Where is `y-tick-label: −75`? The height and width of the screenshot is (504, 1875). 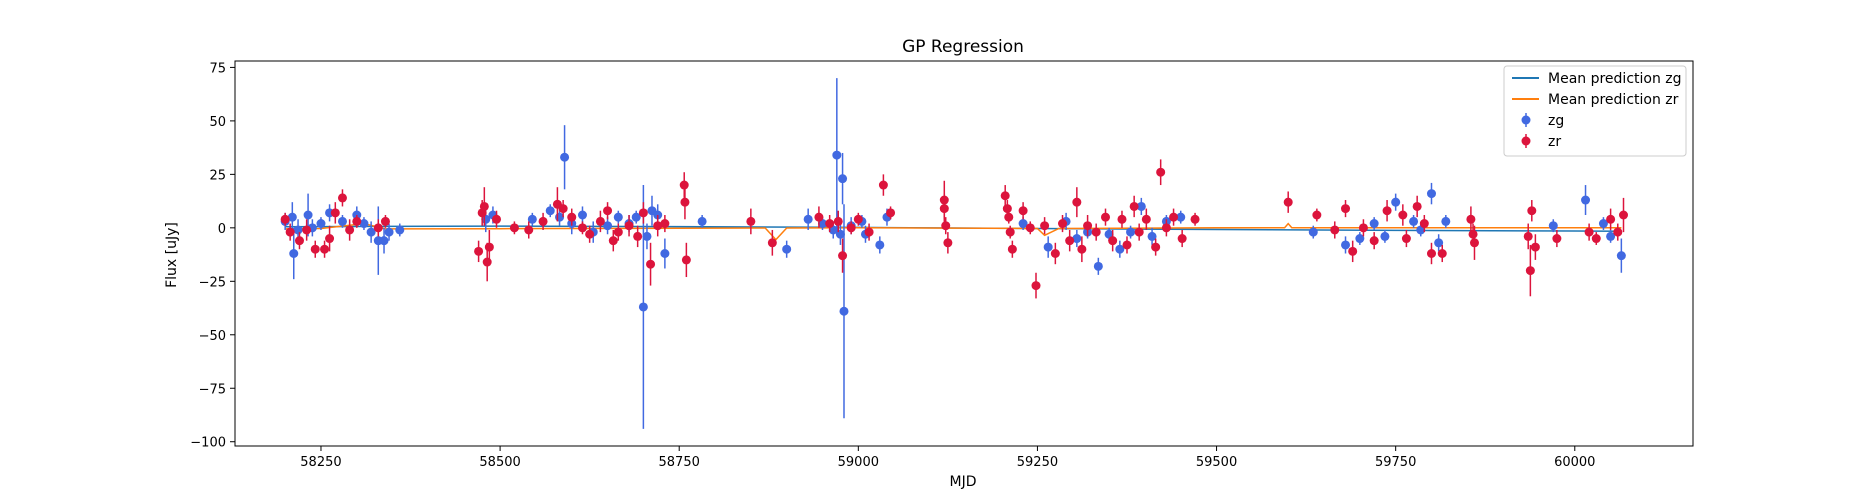 y-tick-label: −75 is located at coordinates (212, 389).